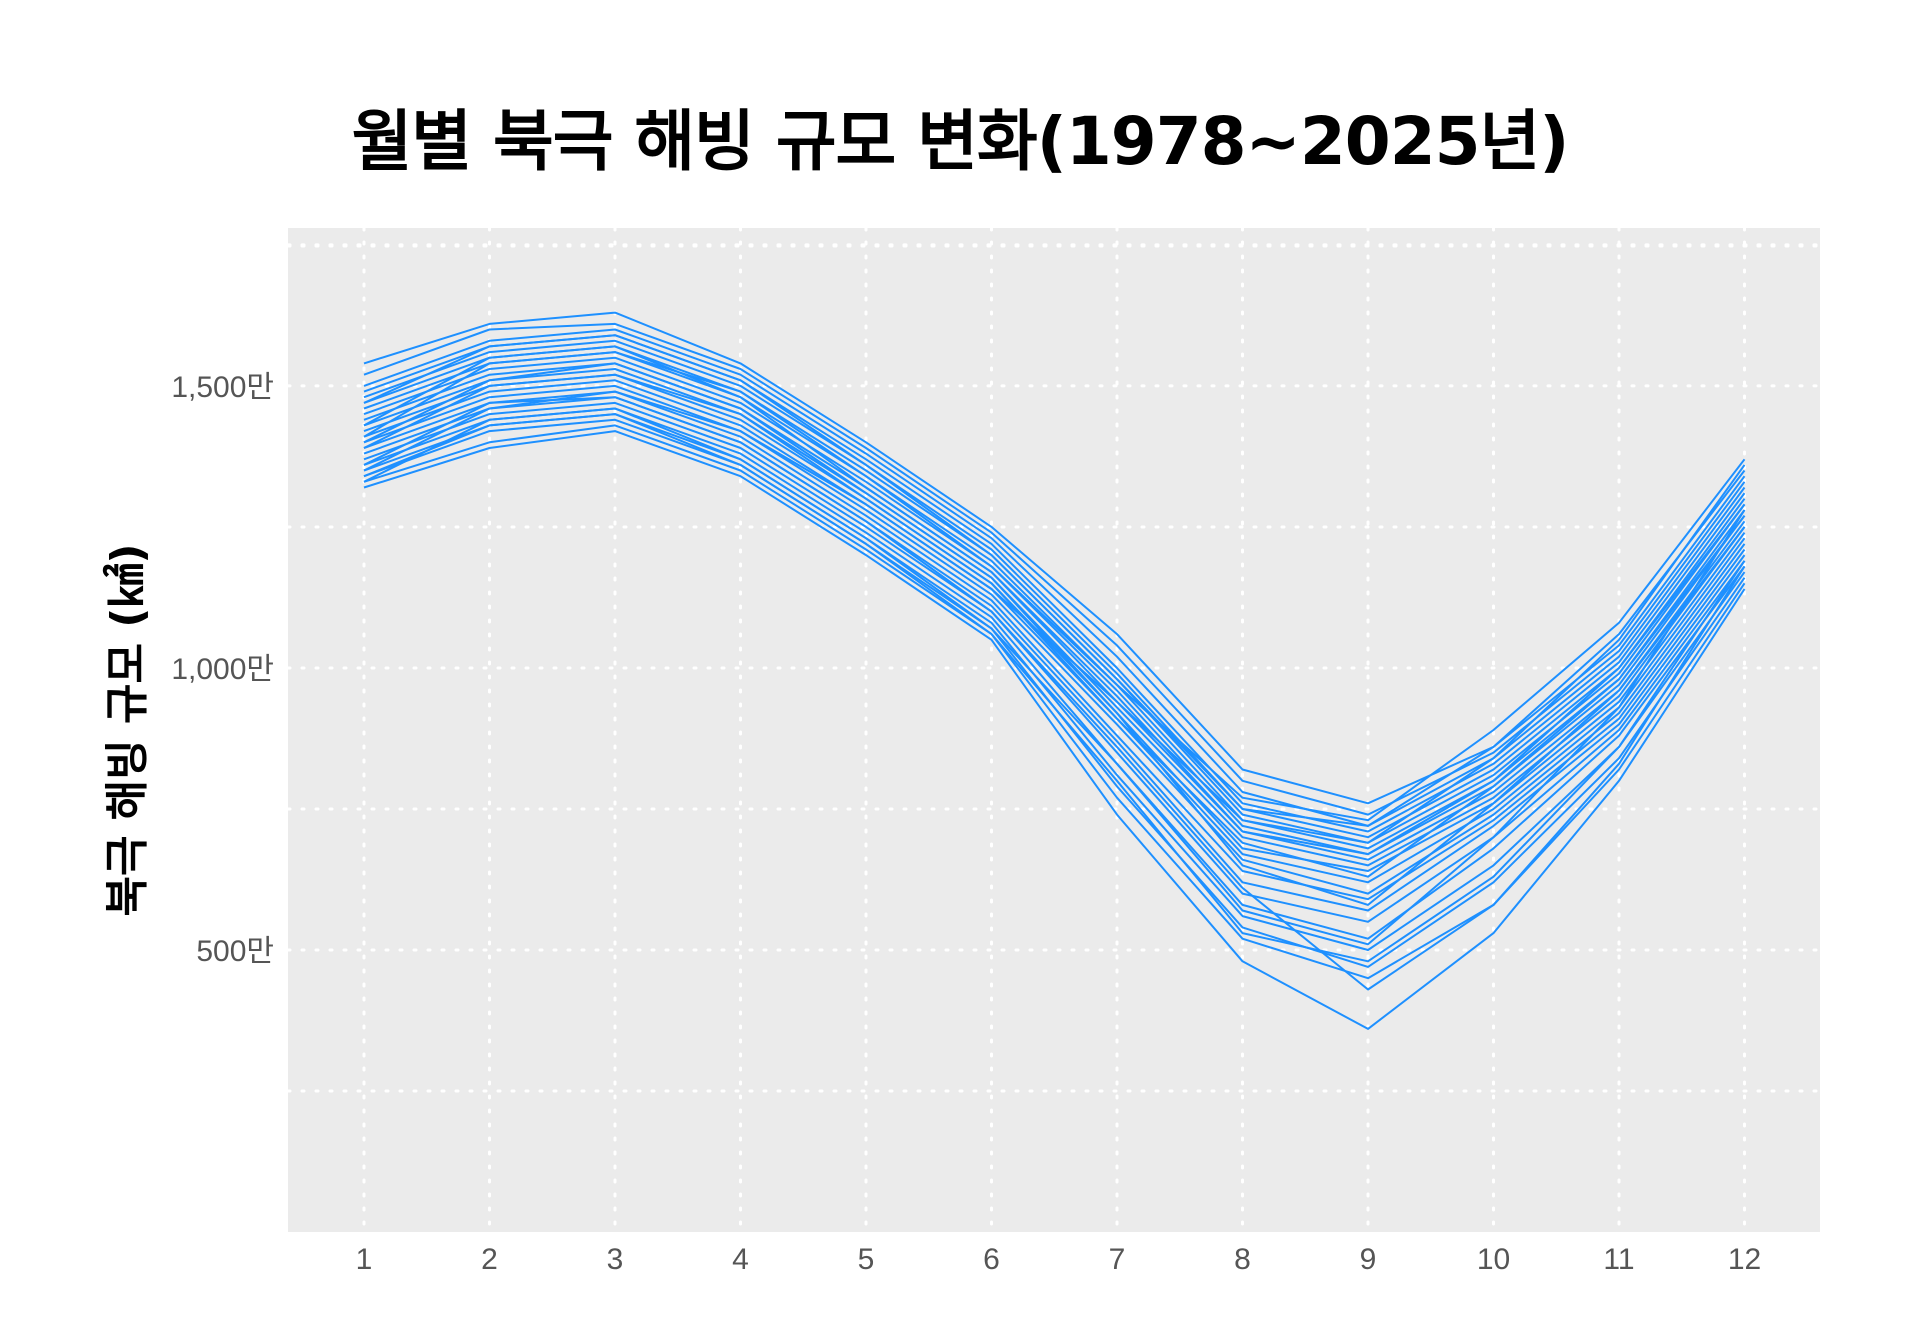 This screenshot has height=1329, width=1920. I want to click on x-tick-label: 11, so click(1618, 1259).